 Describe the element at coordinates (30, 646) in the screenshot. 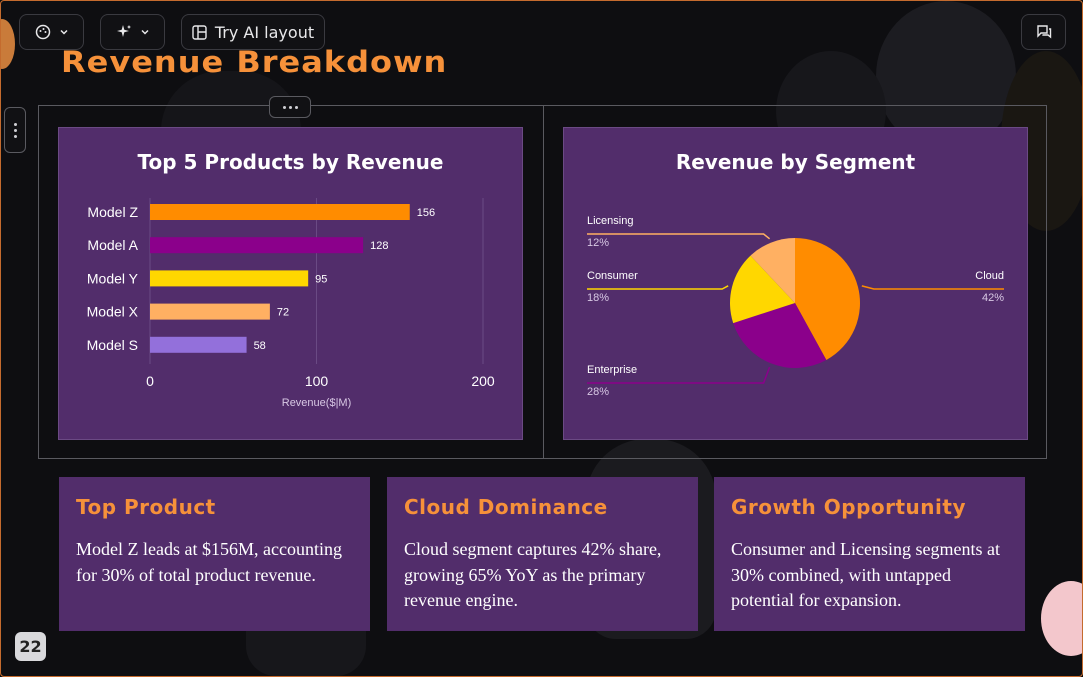

I see `page-number-badge: 22` at that location.